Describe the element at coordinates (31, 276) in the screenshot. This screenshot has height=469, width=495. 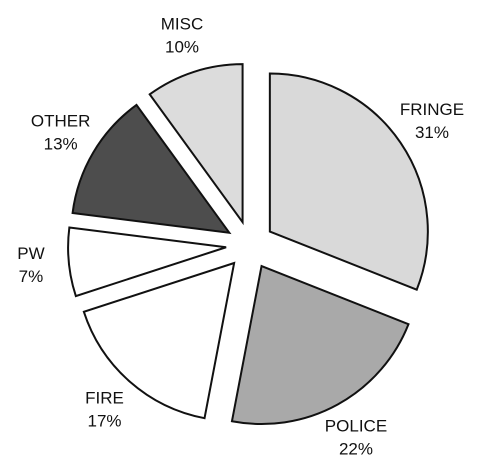
I see `slice-value: 7%` at that location.